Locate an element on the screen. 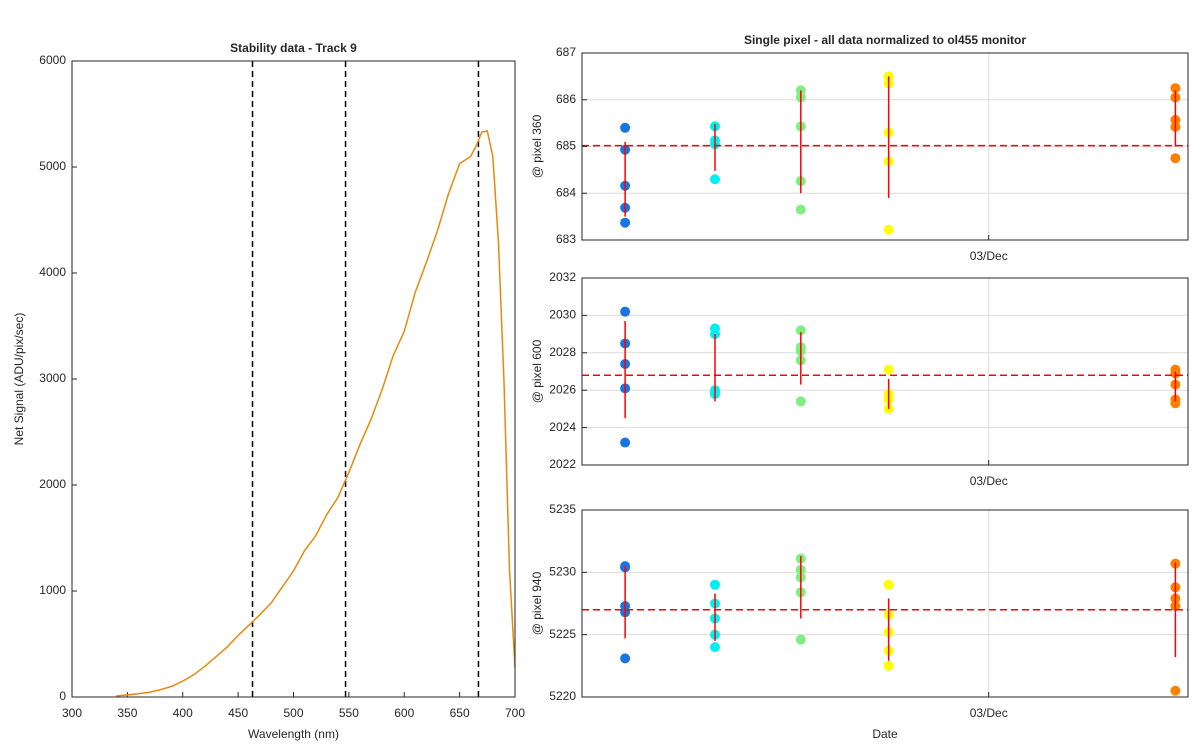 The image size is (1200, 750). y-tick-label: 5220 is located at coordinates (562, 696).